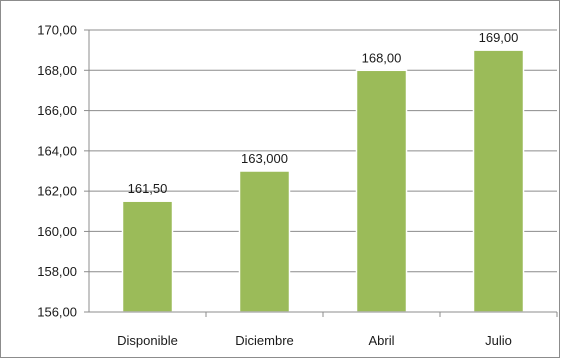 The width and height of the screenshot is (562, 360). What do you see at coordinates (498, 340) in the screenshot?
I see `x-tick-label: Julio` at bounding box center [498, 340].